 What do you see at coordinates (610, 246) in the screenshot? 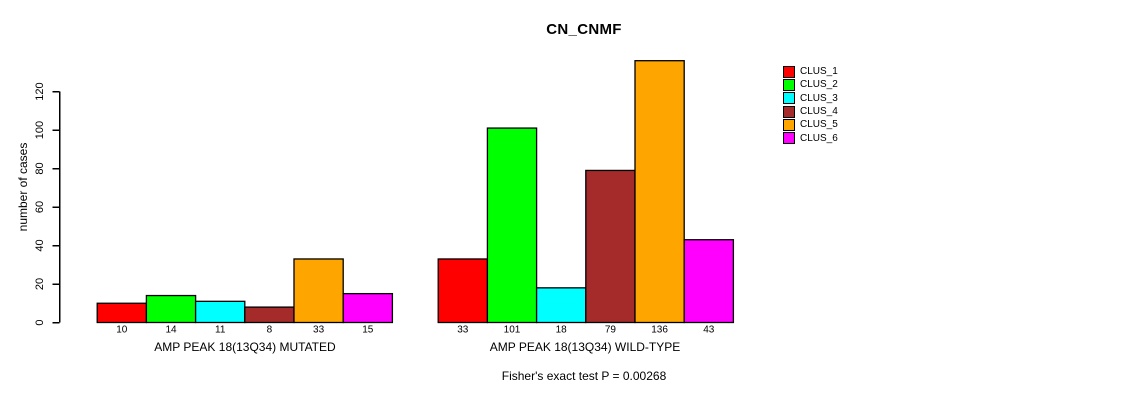
I see `bar-clus_4-cat1` at bounding box center [610, 246].